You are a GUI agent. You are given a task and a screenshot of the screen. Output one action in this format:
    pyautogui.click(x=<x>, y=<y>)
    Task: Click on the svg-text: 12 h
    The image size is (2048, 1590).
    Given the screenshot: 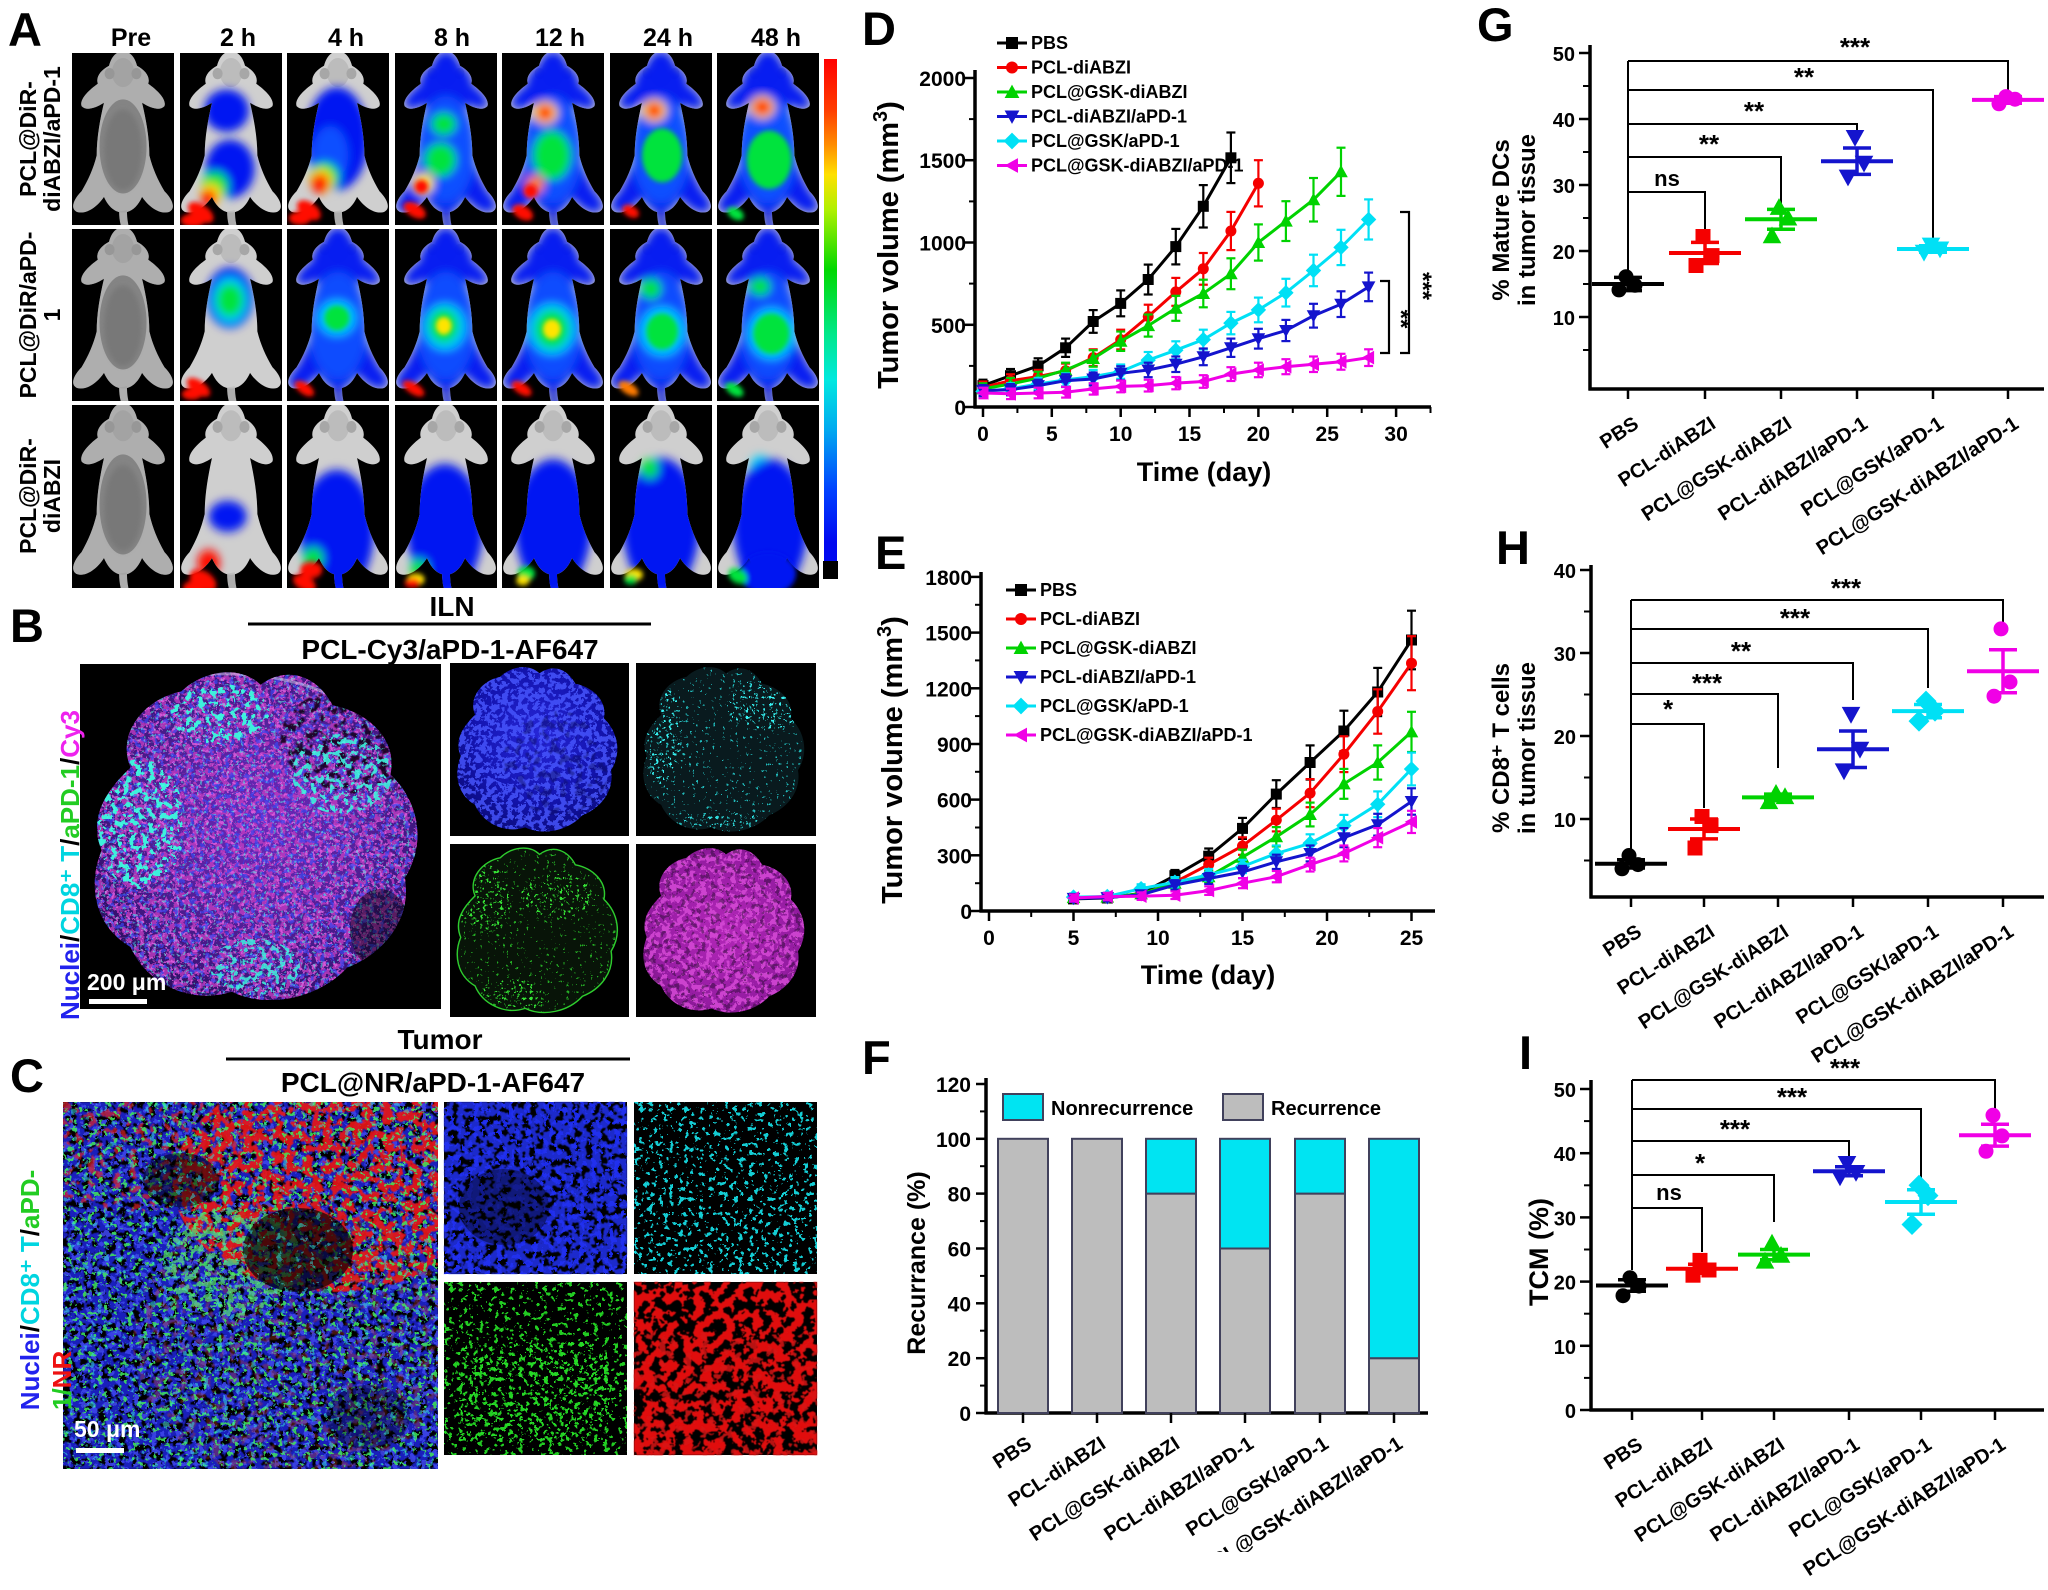 What is the action you would take?
    pyautogui.click(x=560, y=38)
    